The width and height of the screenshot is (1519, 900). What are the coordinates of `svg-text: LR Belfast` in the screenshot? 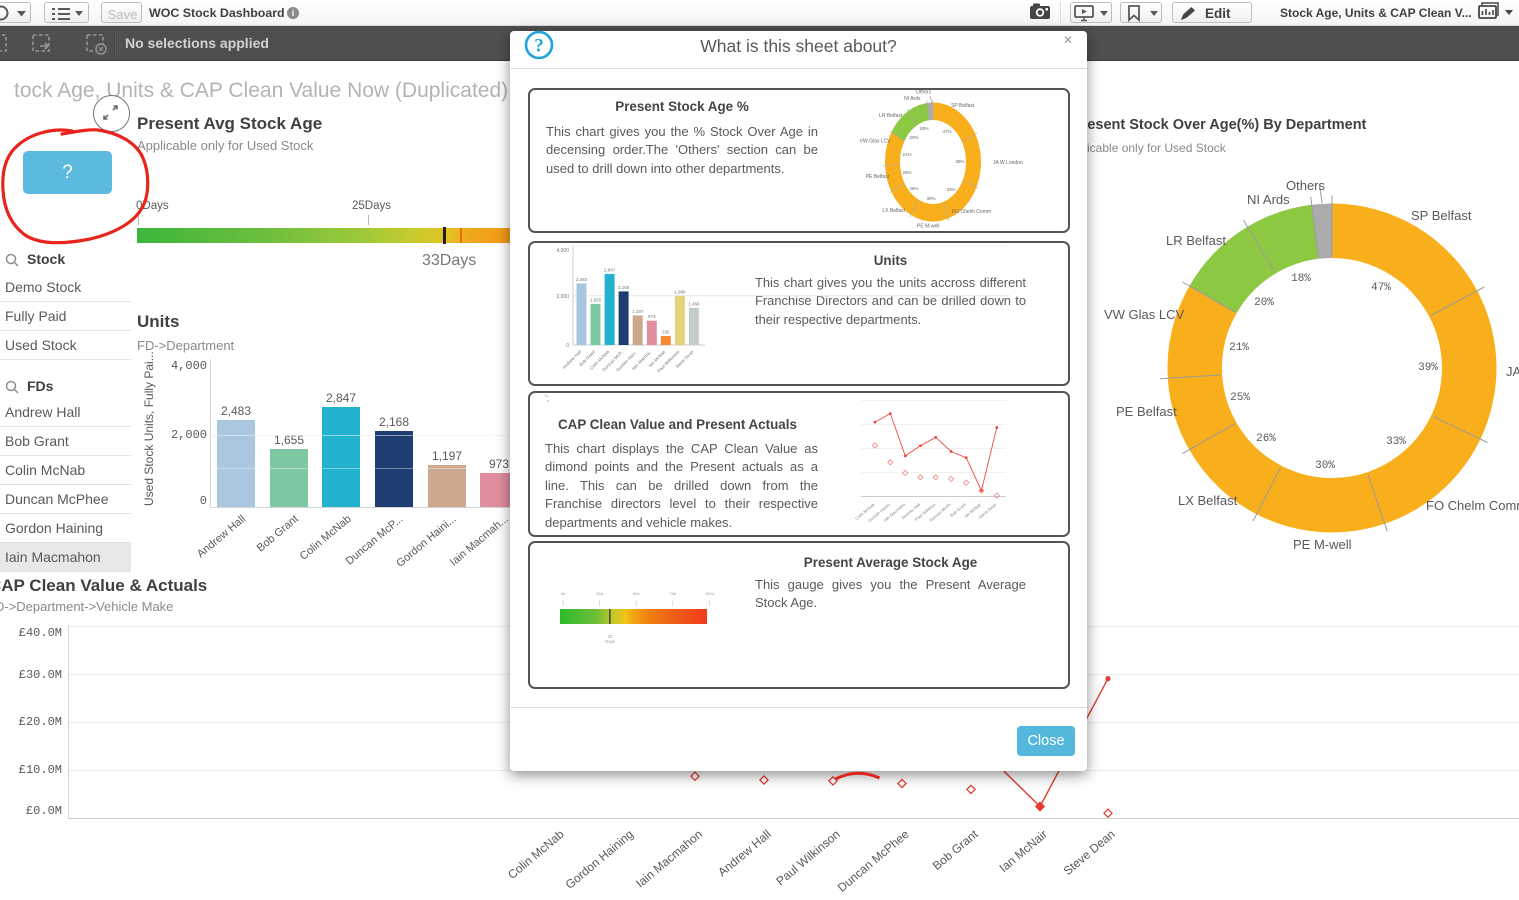 It's located at (891, 116).